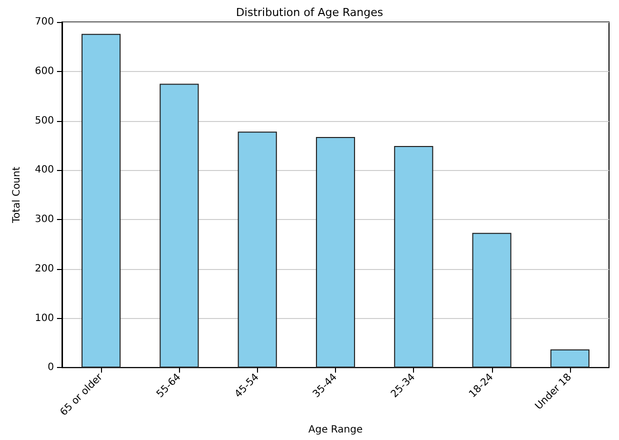 Image resolution: width=619 pixels, height=440 pixels. What do you see at coordinates (44, 170) in the screenshot?
I see `y-tick-label: 400` at bounding box center [44, 170].